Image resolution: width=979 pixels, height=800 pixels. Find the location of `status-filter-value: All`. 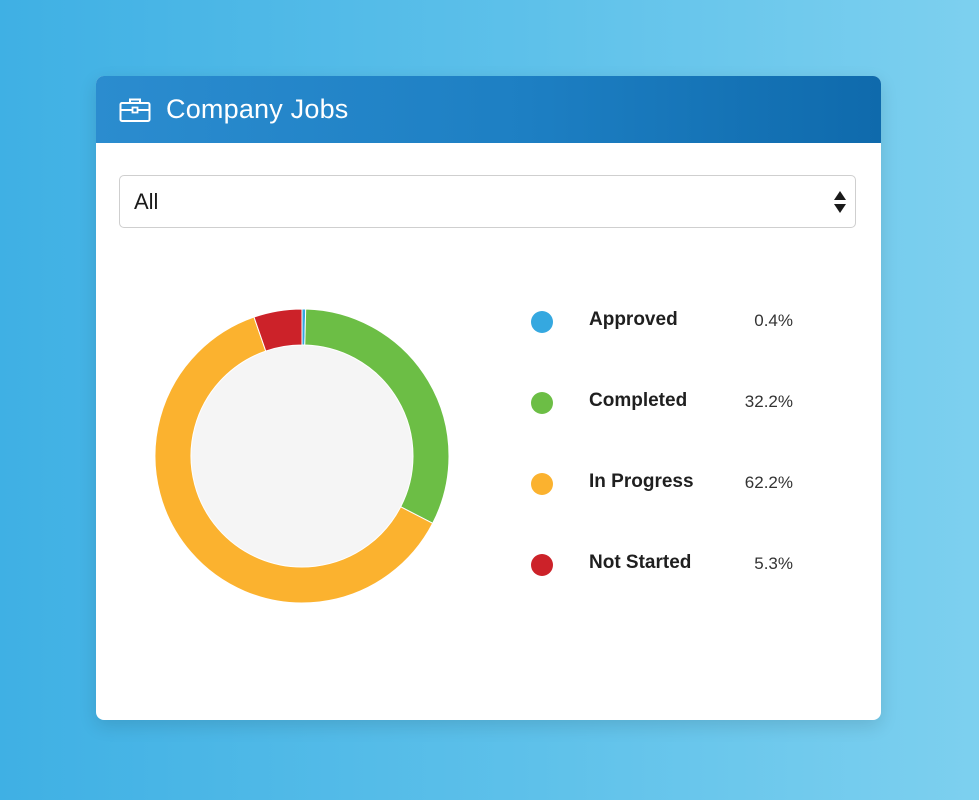

status-filter-value: All is located at coordinates (146, 201).